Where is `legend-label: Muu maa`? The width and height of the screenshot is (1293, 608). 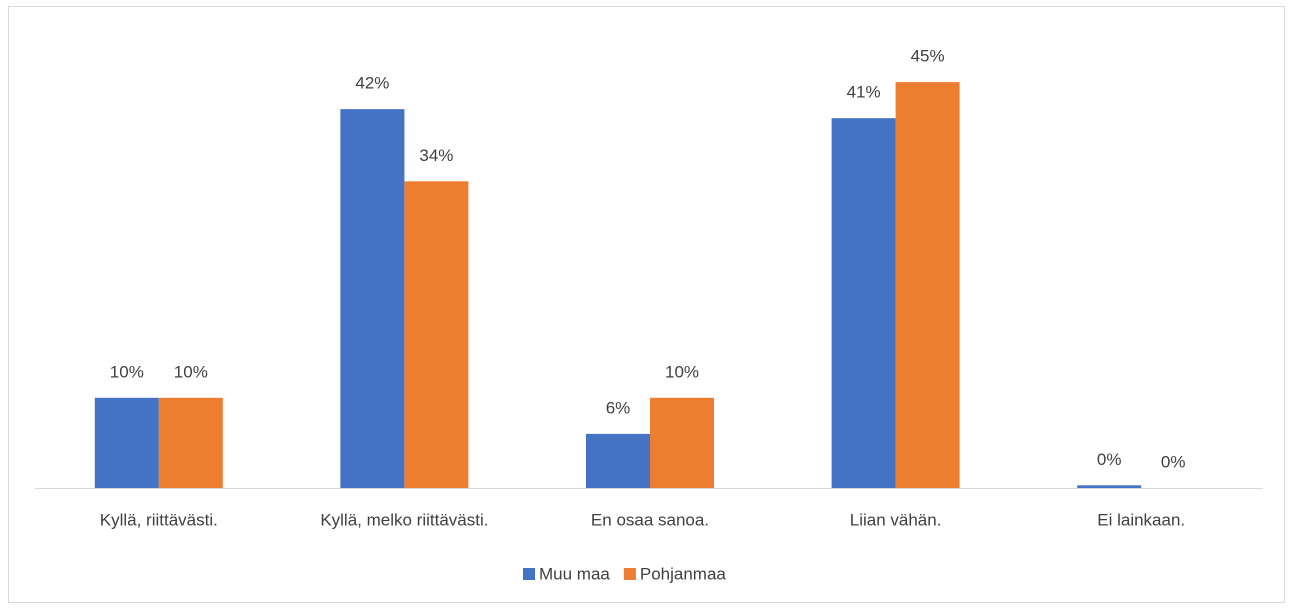
legend-label: Muu maa is located at coordinates (574, 573).